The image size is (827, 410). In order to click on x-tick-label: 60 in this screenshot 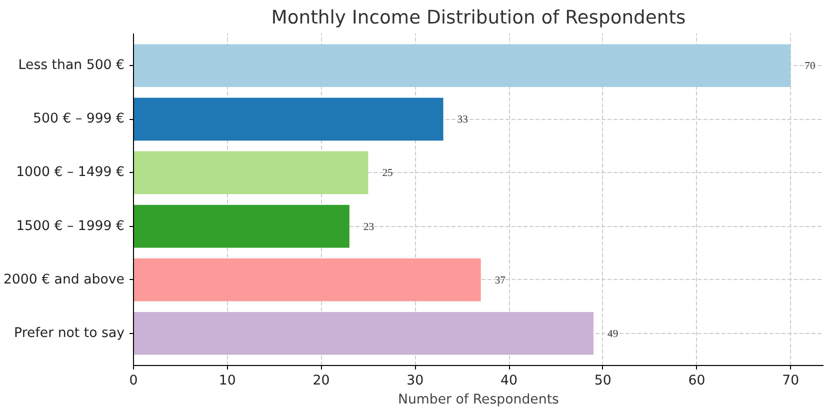, I will do `click(697, 381)`.